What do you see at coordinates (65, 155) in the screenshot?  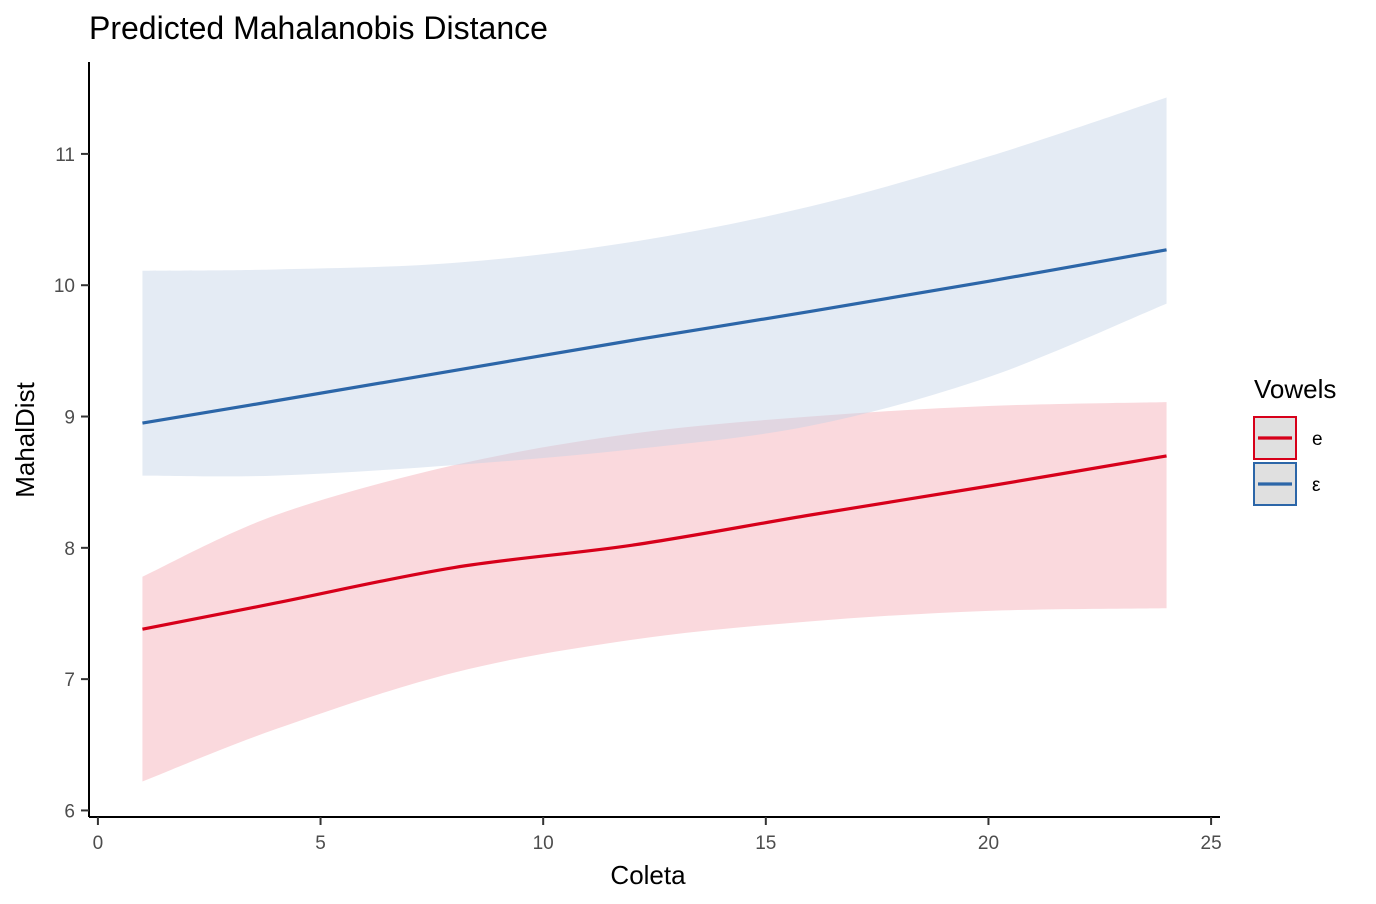 I see `y-tick-label: 11` at bounding box center [65, 155].